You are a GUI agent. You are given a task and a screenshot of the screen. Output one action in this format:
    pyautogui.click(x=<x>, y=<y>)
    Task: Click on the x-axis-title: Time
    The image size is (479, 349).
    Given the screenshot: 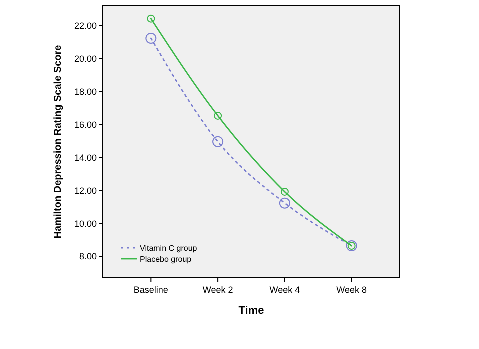 What is the action you would take?
    pyautogui.click(x=251, y=311)
    